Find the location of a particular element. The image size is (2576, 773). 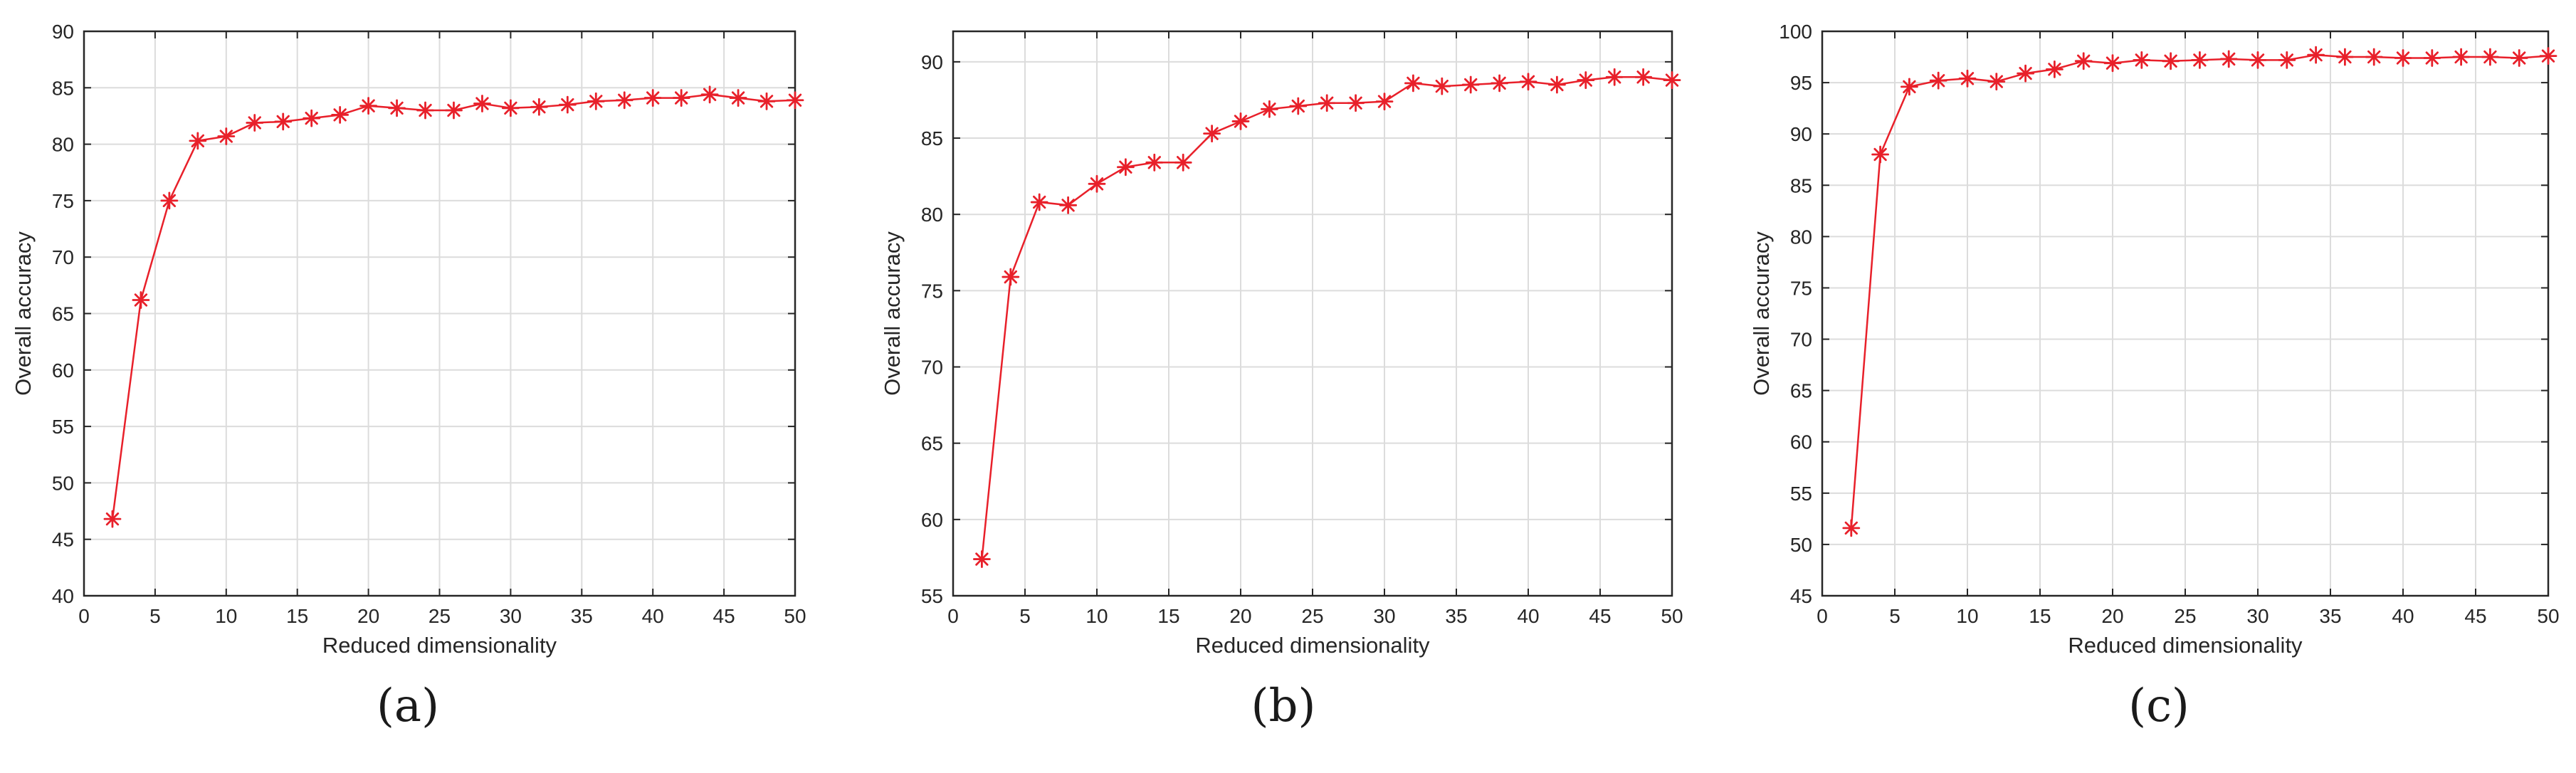

y-tick-label: 95 is located at coordinates (1801, 83).